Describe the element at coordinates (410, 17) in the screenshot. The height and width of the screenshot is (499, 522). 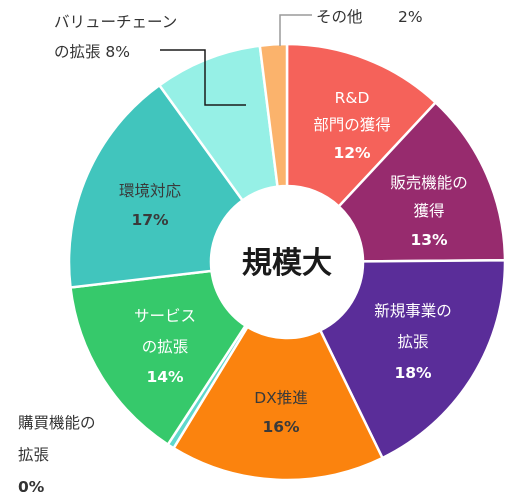
I see `slice-pct-other: 2%` at that location.